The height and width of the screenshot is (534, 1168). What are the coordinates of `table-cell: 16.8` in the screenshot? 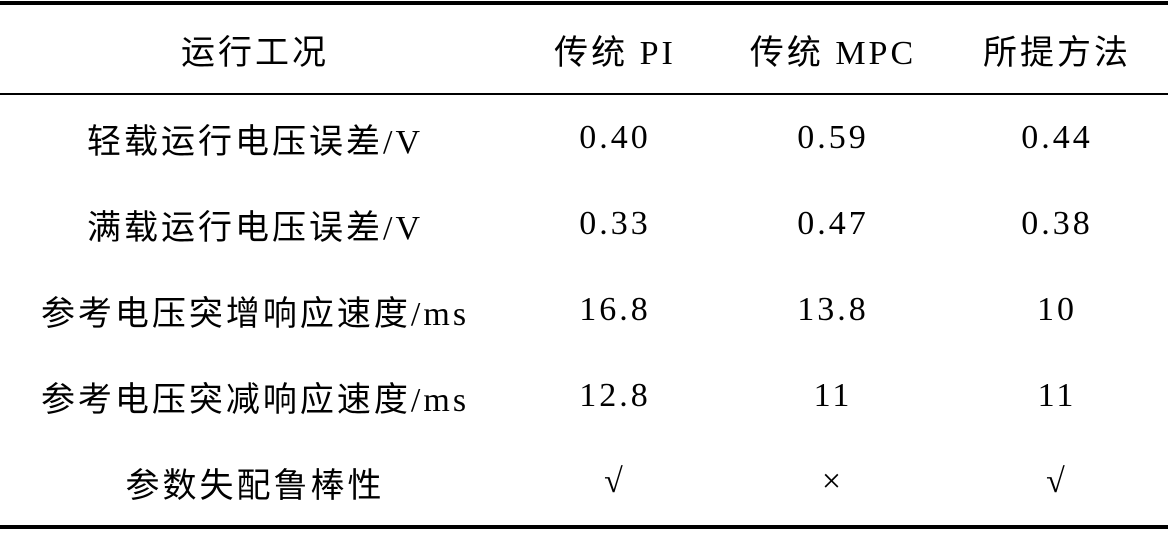 It's located at (615, 309).